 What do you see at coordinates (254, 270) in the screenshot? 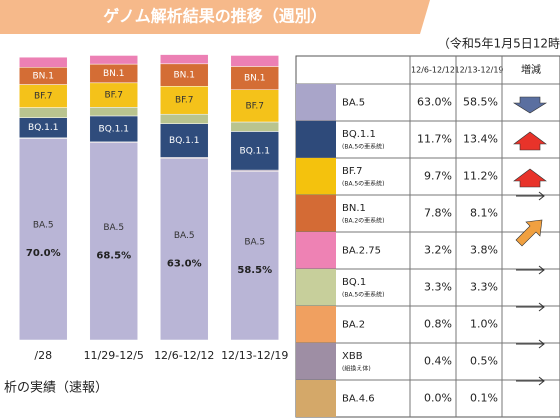
I see `value-label: 58.5%` at bounding box center [254, 270].